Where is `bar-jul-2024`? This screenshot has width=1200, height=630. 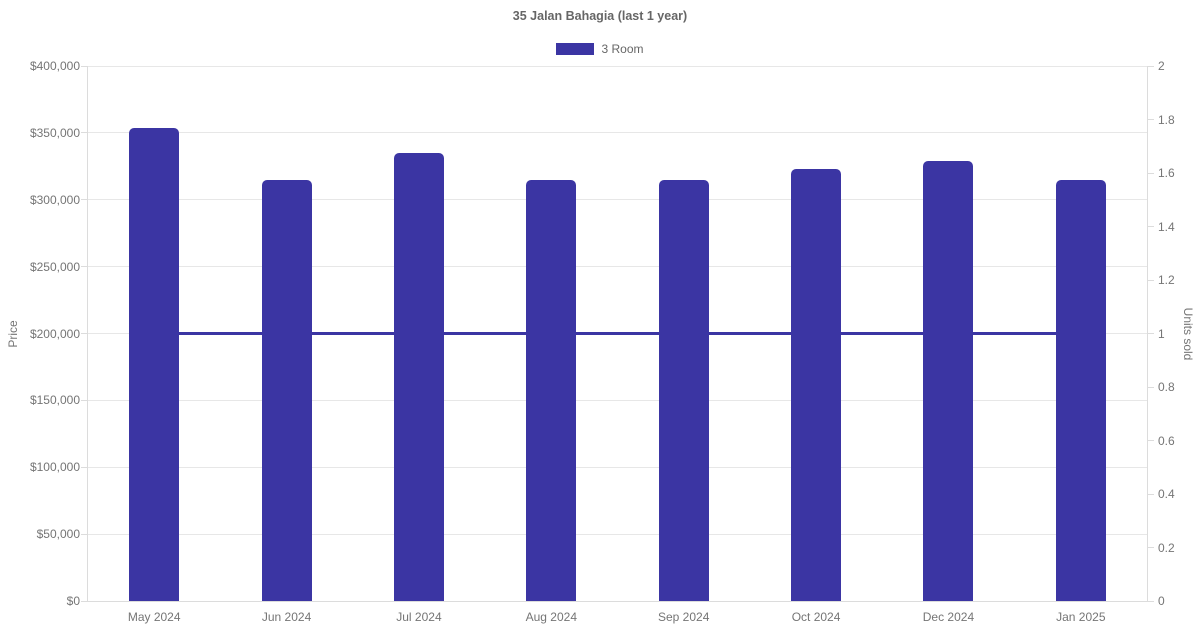
bar-jul-2024 is located at coordinates (418, 376).